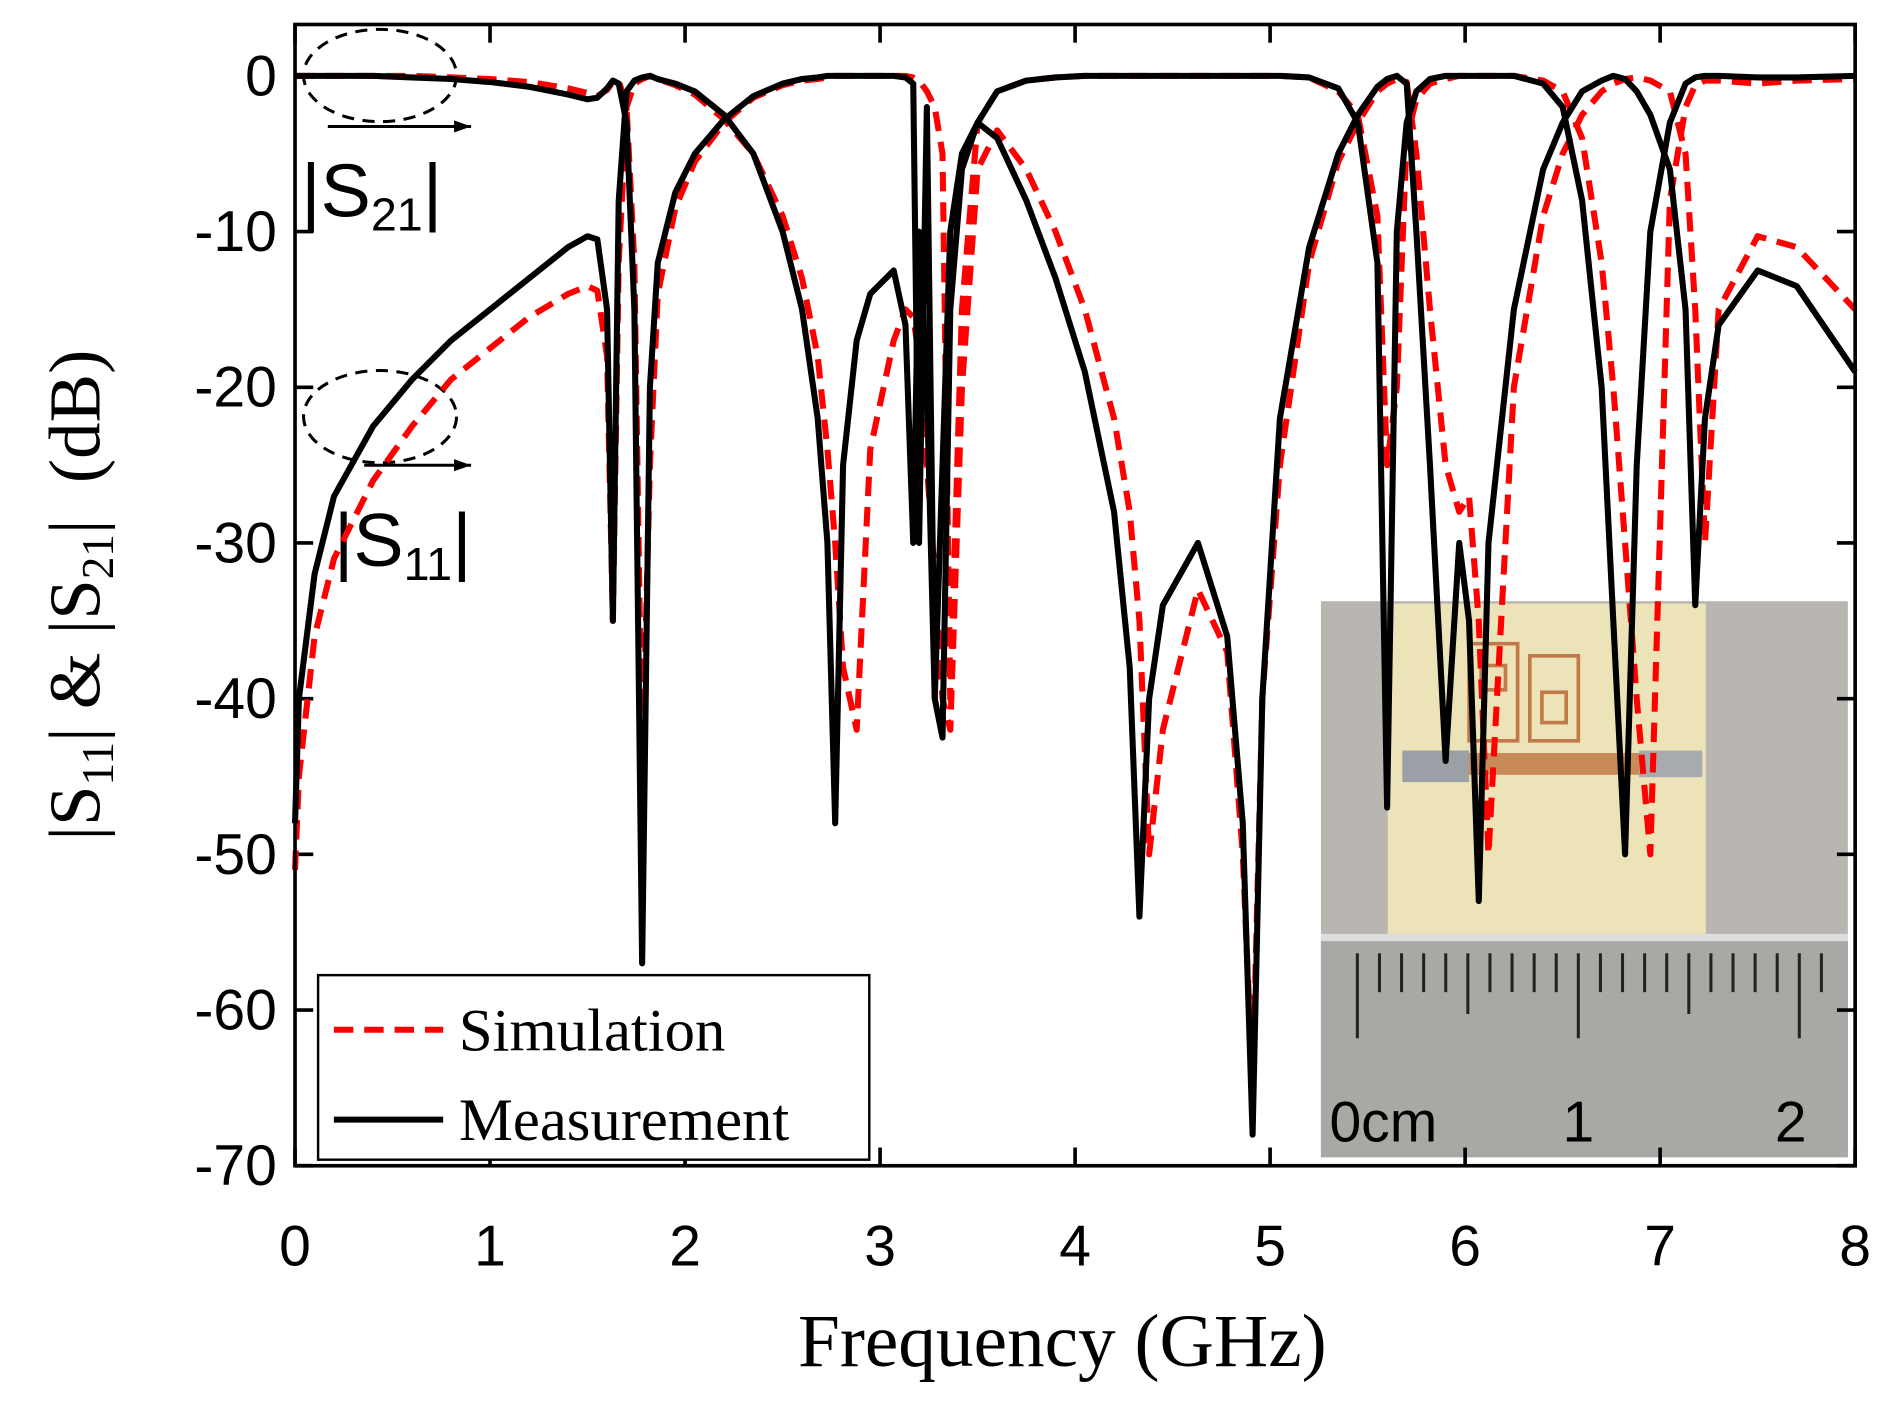 Image resolution: width=1894 pixels, height=1410 pixels. What do you see at coordinates (490, 1246) in the screenshot?
I see `x-tick-label: 1` at bounding box center [490, 1246].